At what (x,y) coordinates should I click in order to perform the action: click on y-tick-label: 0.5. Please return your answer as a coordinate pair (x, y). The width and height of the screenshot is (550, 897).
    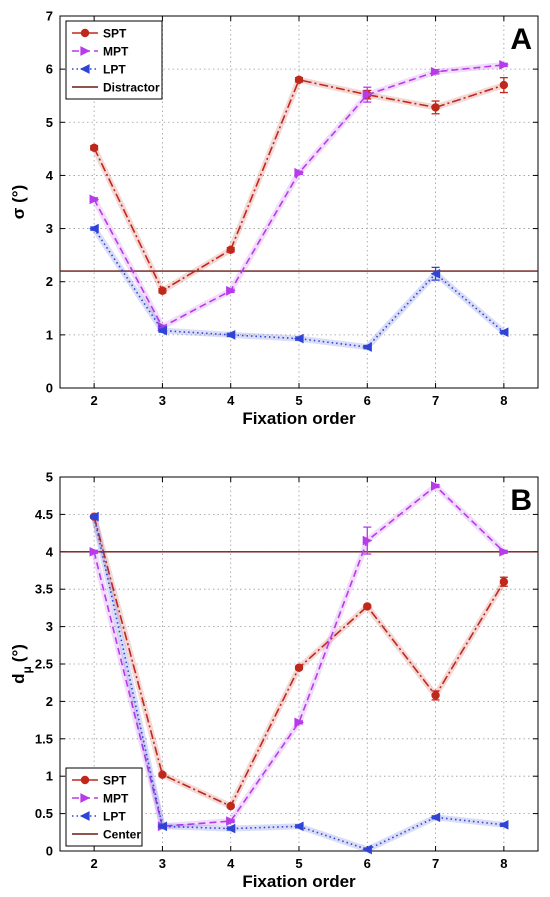
    Looking at the image, I should click on (44, 813).